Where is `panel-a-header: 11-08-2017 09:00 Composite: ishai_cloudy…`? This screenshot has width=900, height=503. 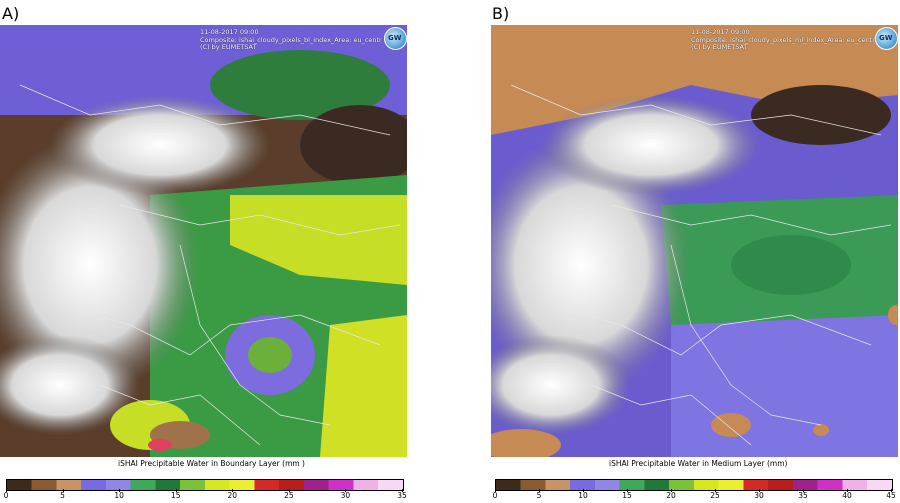
panel-a-header: 11-08-2017 09:00 Composite: ishai_cloudy… is located at coordinates (291, 40).